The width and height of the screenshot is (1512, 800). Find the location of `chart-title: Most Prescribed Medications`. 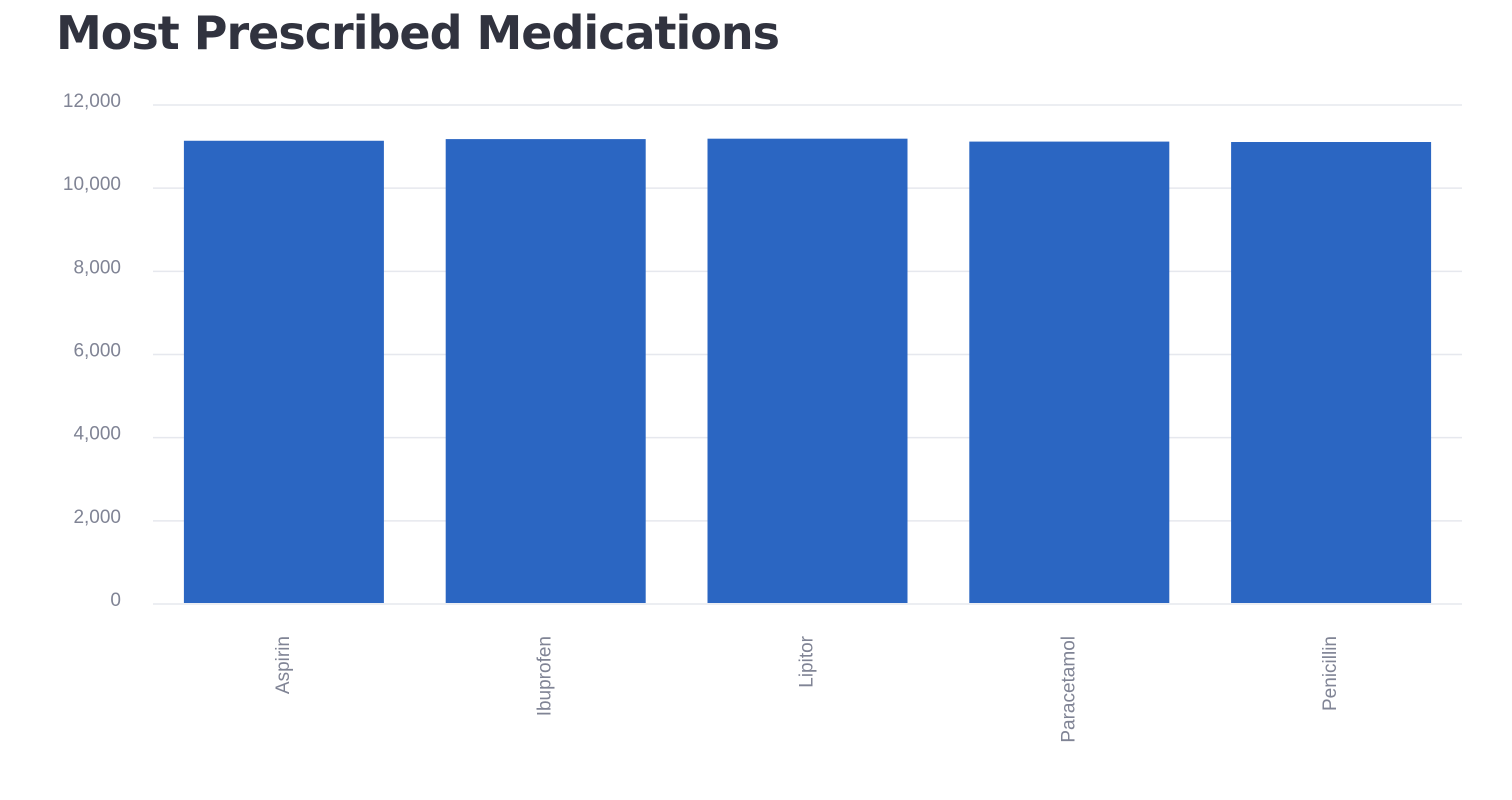

chart-title: Most Prescribed Medications is located at coordinates (418, 33).